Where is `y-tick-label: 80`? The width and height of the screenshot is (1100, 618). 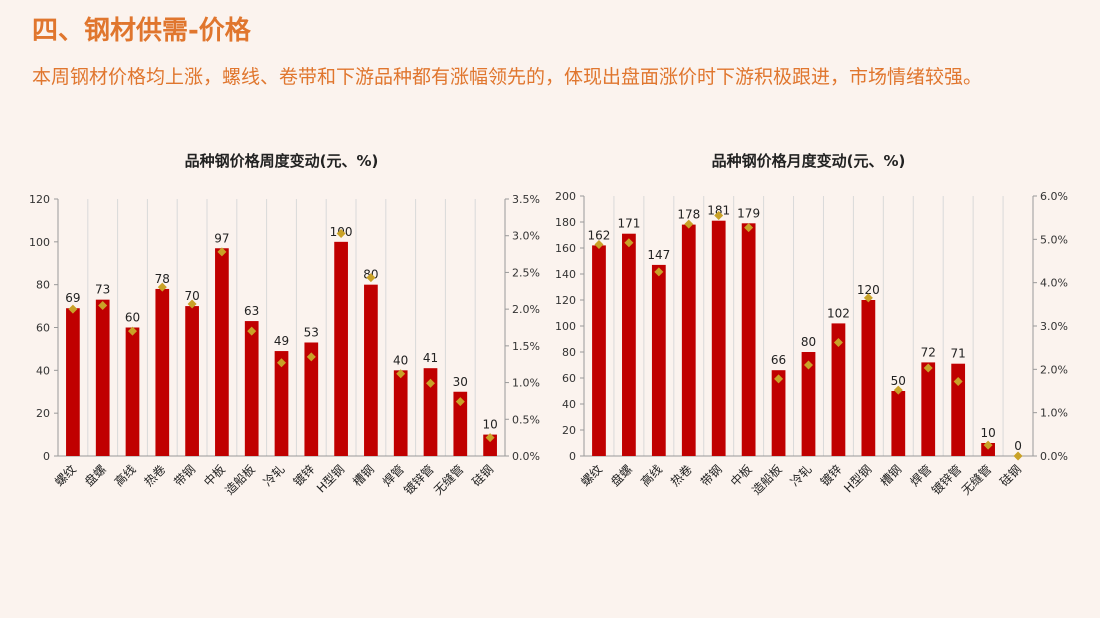 y-tick-label: 80 is located at coordinates (569, 352).